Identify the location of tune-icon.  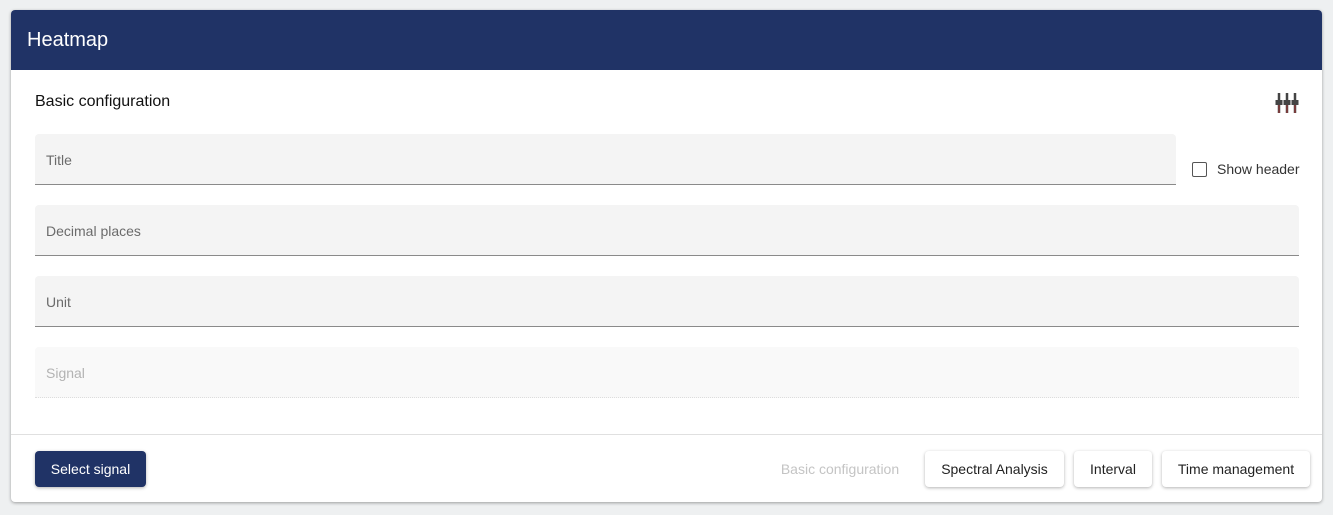
(1287, 103).